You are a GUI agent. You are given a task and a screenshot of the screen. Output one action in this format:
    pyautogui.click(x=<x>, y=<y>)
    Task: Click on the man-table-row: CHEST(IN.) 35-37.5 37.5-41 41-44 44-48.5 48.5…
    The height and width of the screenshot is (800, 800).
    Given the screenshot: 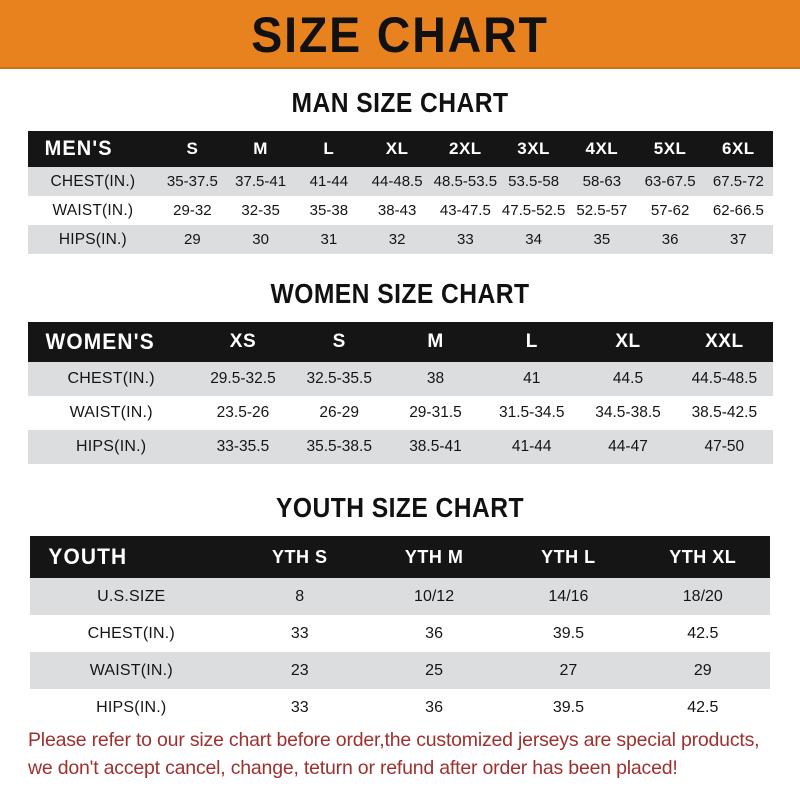 What is the action you would take?
    pyautogui.click(x=400, y=181)
    